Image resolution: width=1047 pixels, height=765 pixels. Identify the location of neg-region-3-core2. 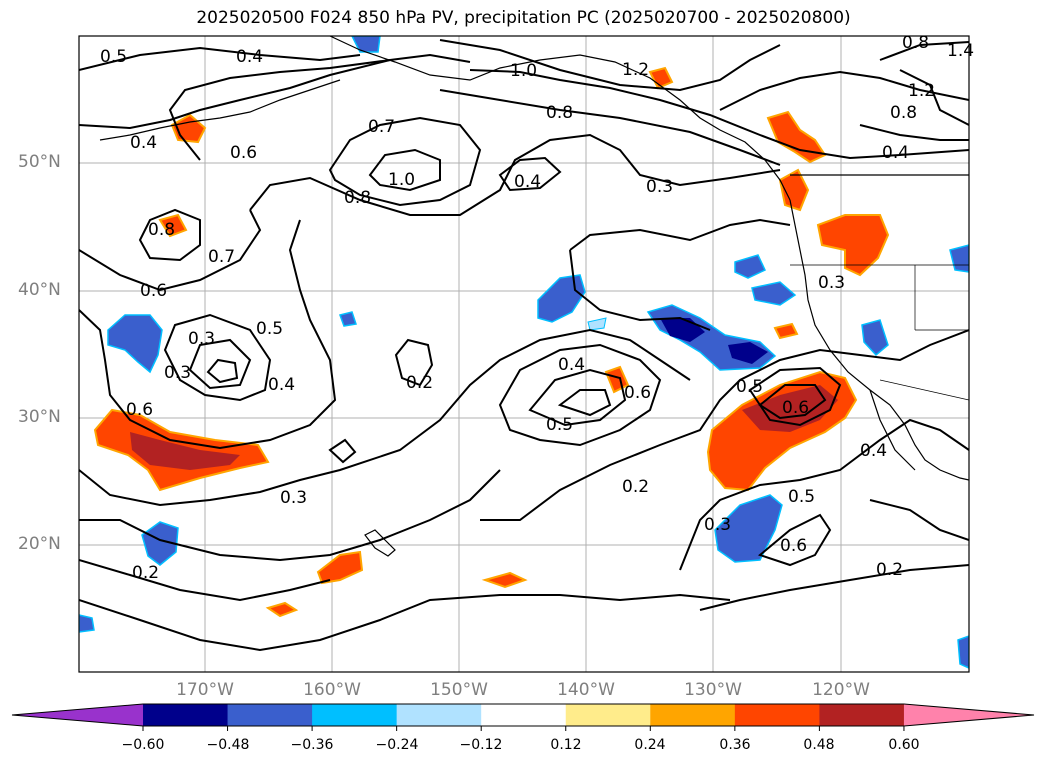
(748, 353).